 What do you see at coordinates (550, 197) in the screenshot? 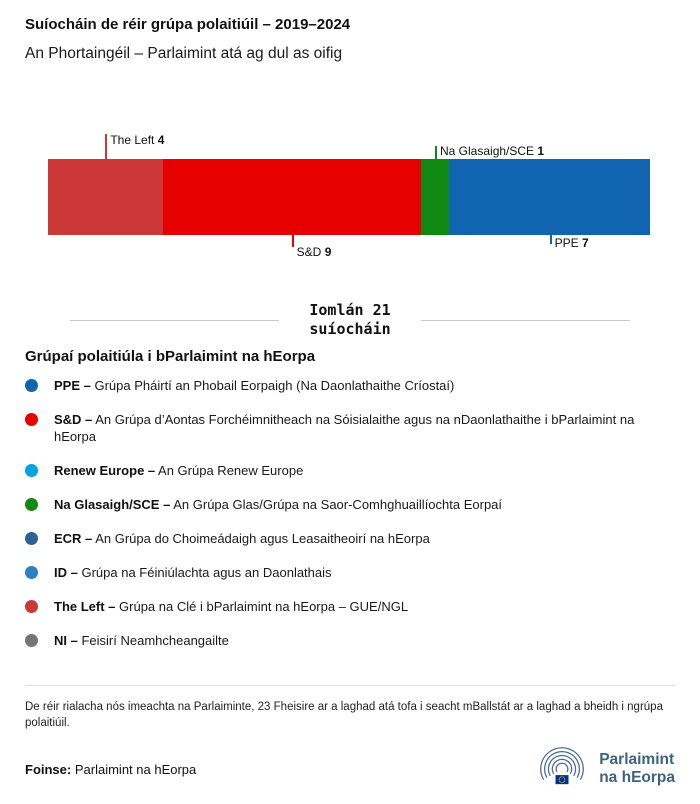
I see `bar-segment-ppe` at bounding box center [550, 197].